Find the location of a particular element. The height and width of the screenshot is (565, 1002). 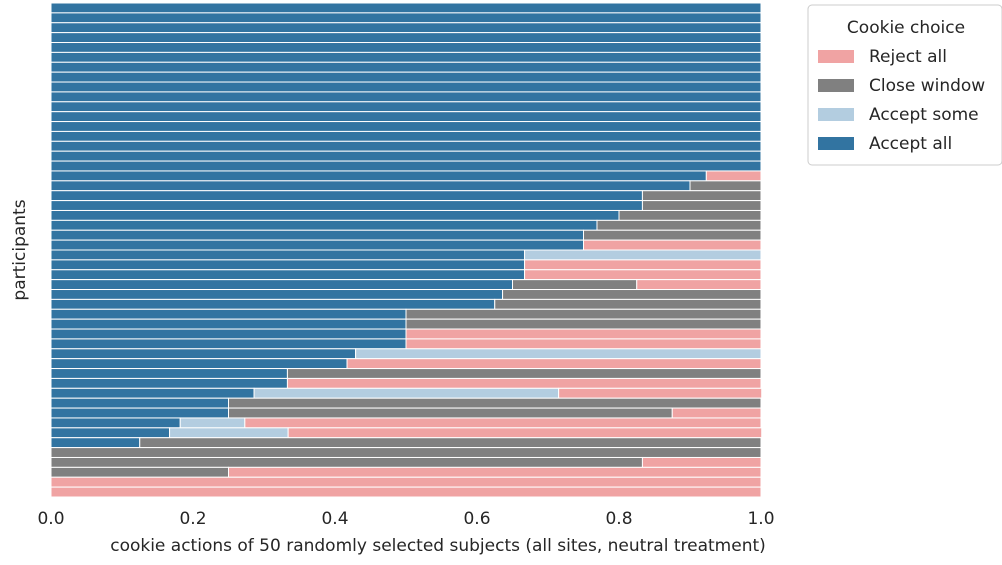

x-tick-label: 0.4 is located at coordinates (334, 519).